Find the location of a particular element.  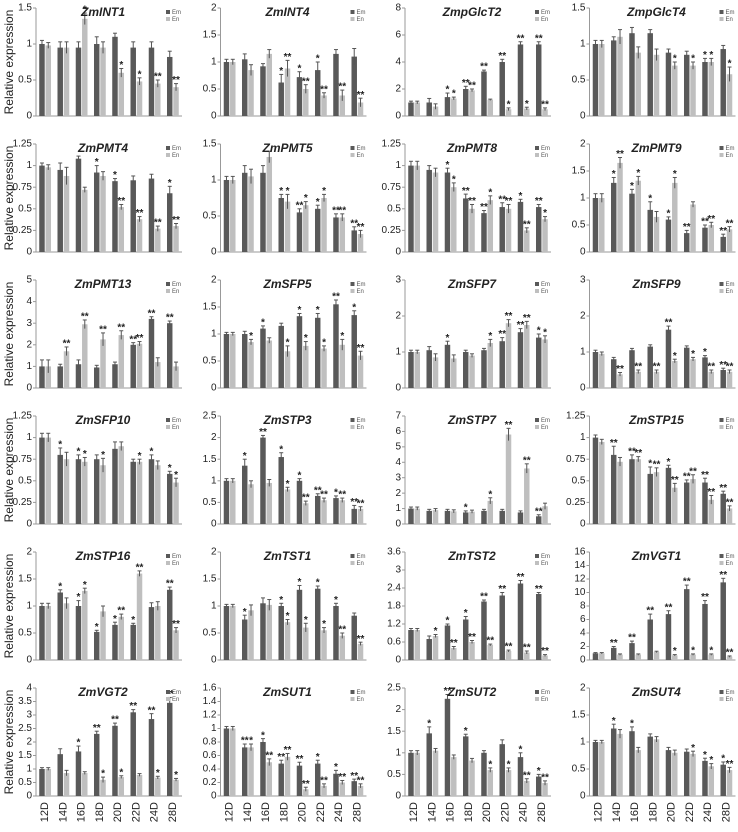

y-tick-label: 1.5 is located at coordinates (210, 307).